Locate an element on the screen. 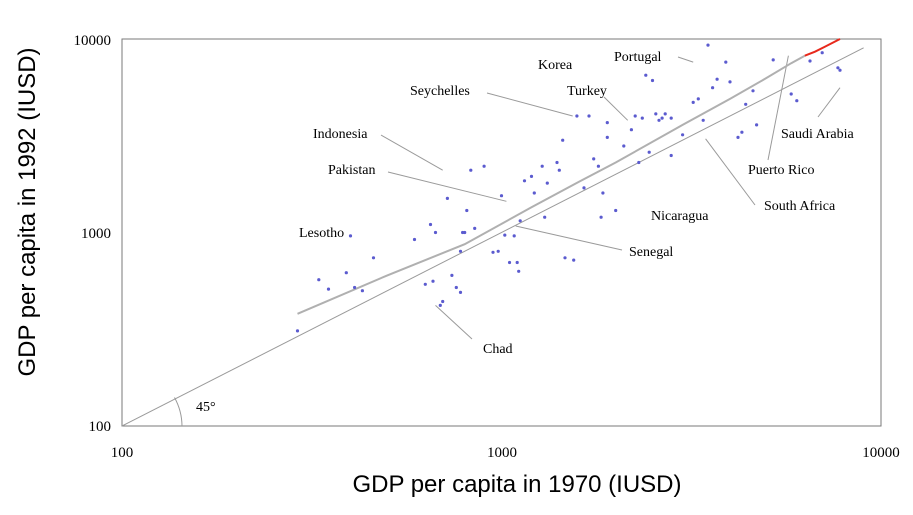 The image size is (913, 515). x-tick-10000: 10000 is located at coordinates (881, 453).